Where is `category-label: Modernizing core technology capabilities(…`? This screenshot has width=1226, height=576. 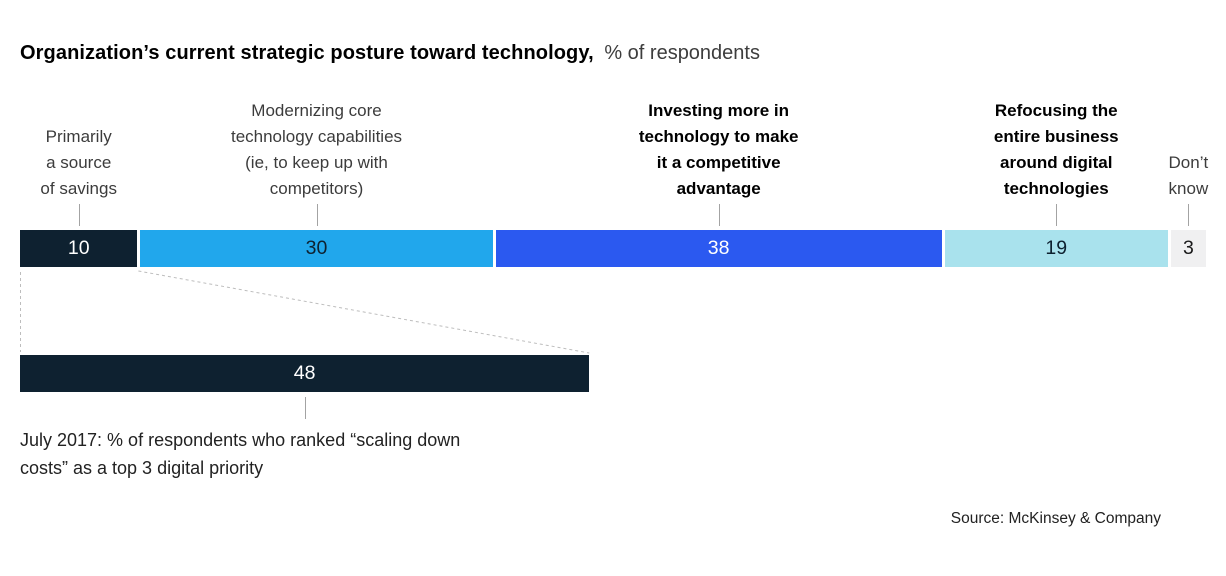
category-label: Modernizing core technology capabilities(… is located at coordinates (316, 149).